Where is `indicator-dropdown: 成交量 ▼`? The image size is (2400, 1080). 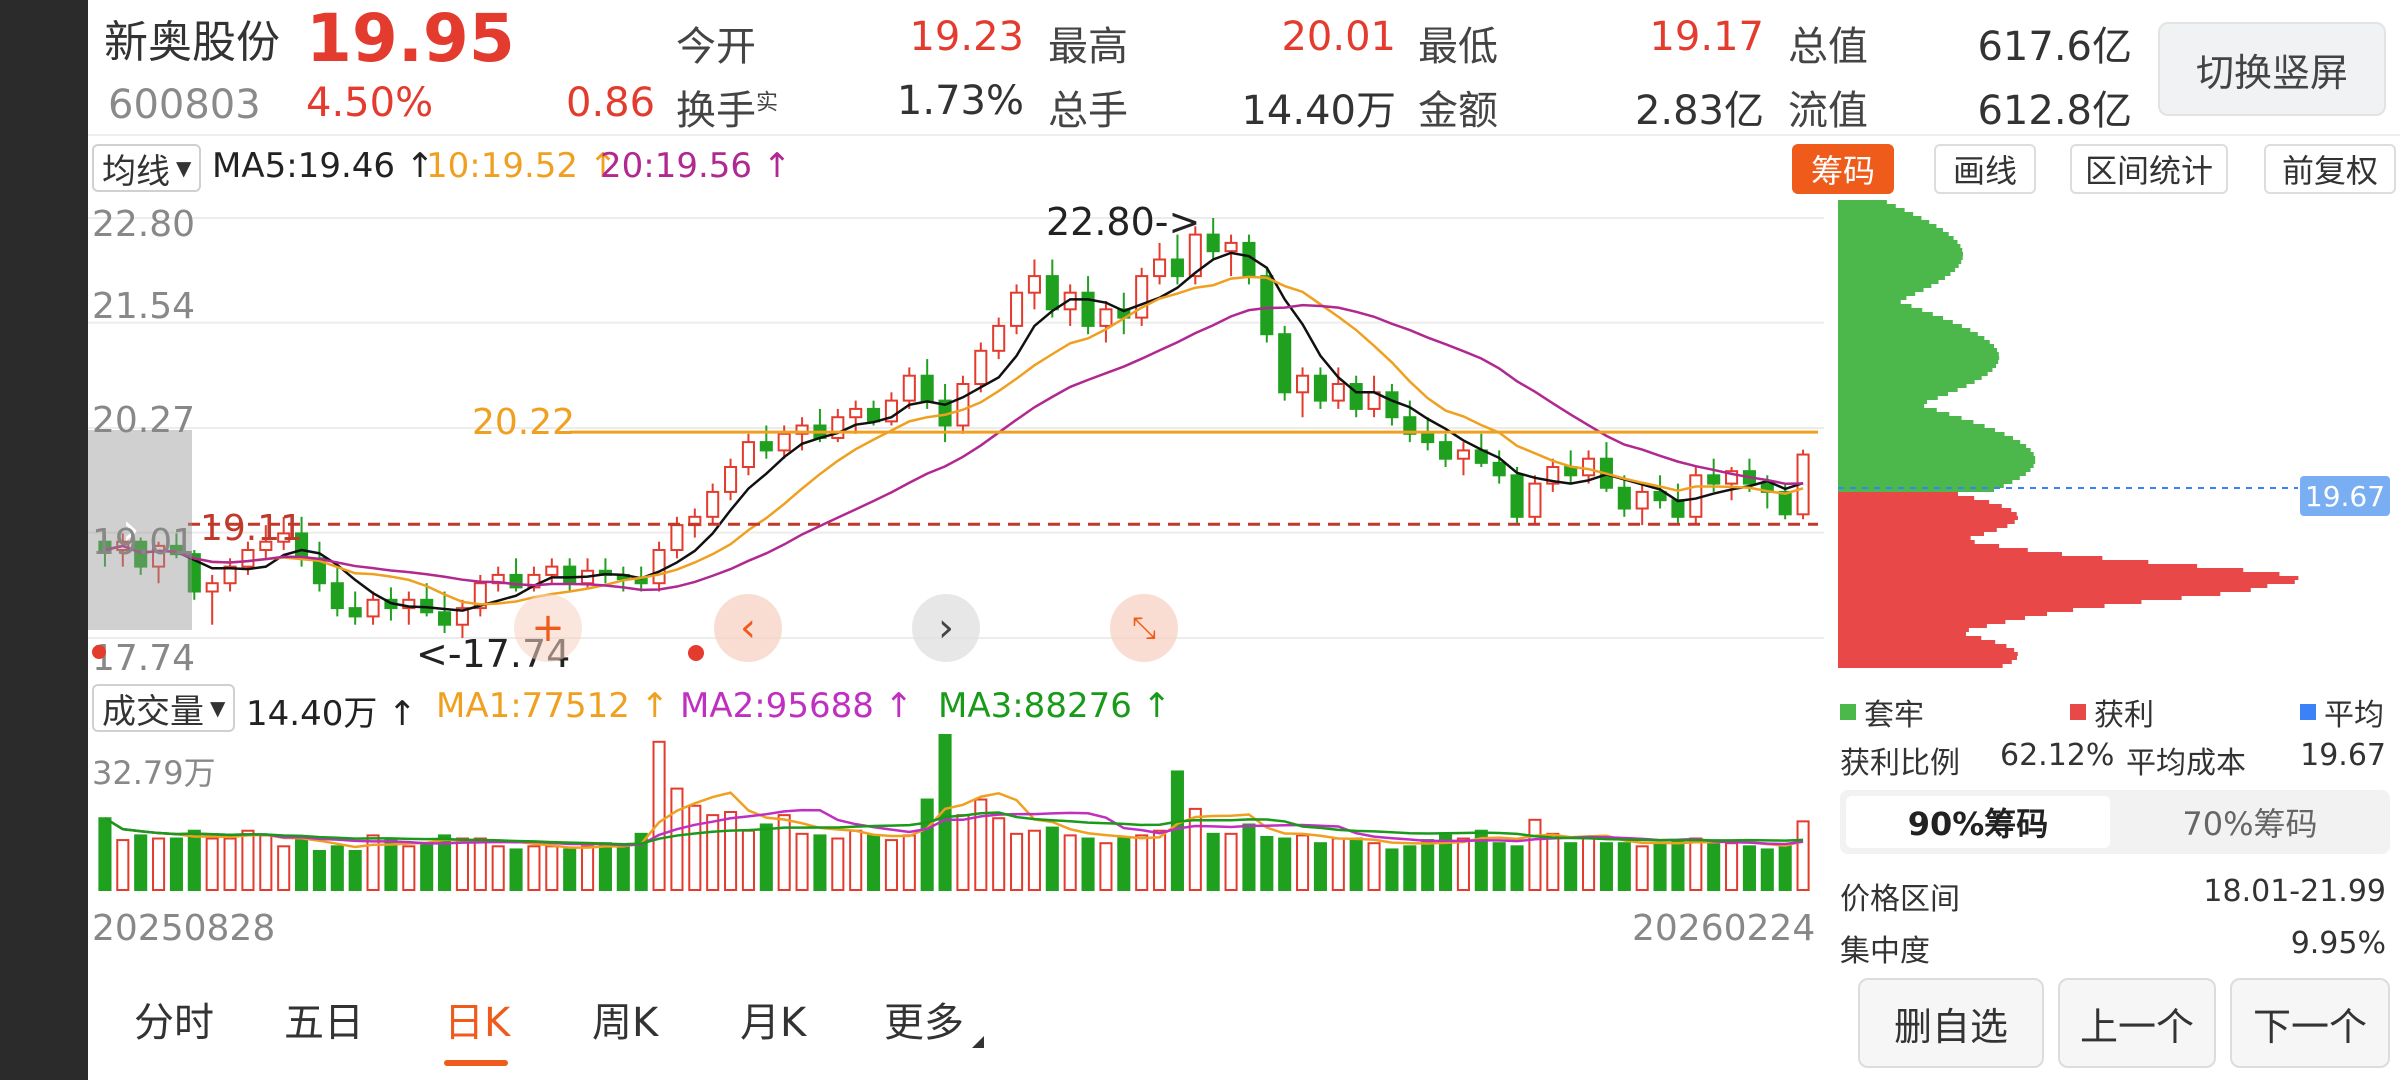 indicator-dropdown: 成交量 ▼ is located at coordinates (164, 708).